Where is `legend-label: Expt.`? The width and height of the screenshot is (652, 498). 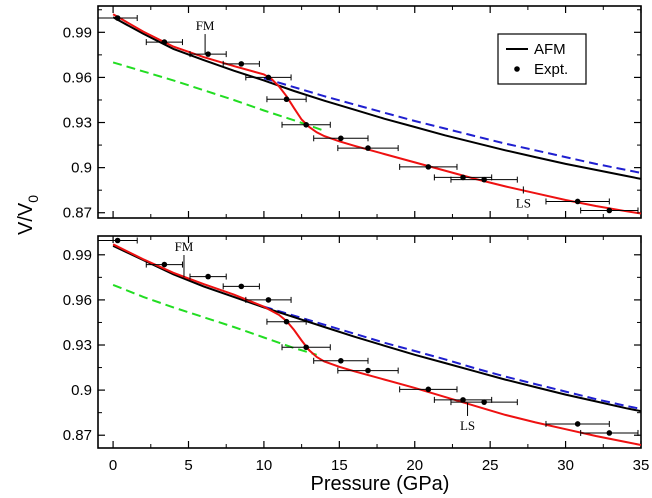
legend-label: Expt. is located at coordinates (551, 69).